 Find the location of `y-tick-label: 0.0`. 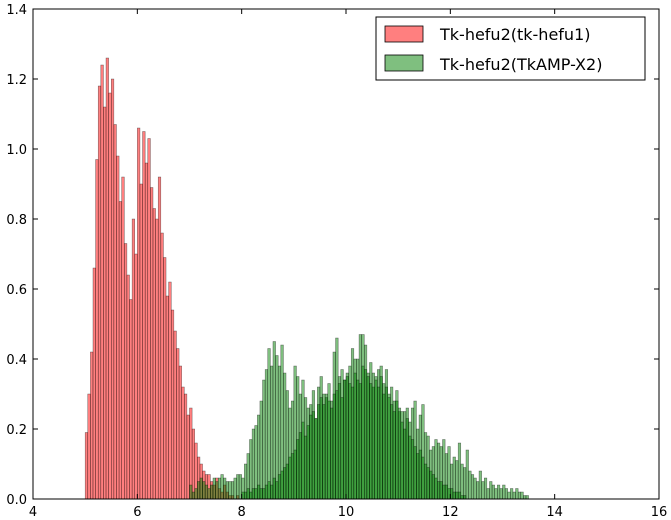

y-tick-label: 0.0 is located at coordinates (16, 500).